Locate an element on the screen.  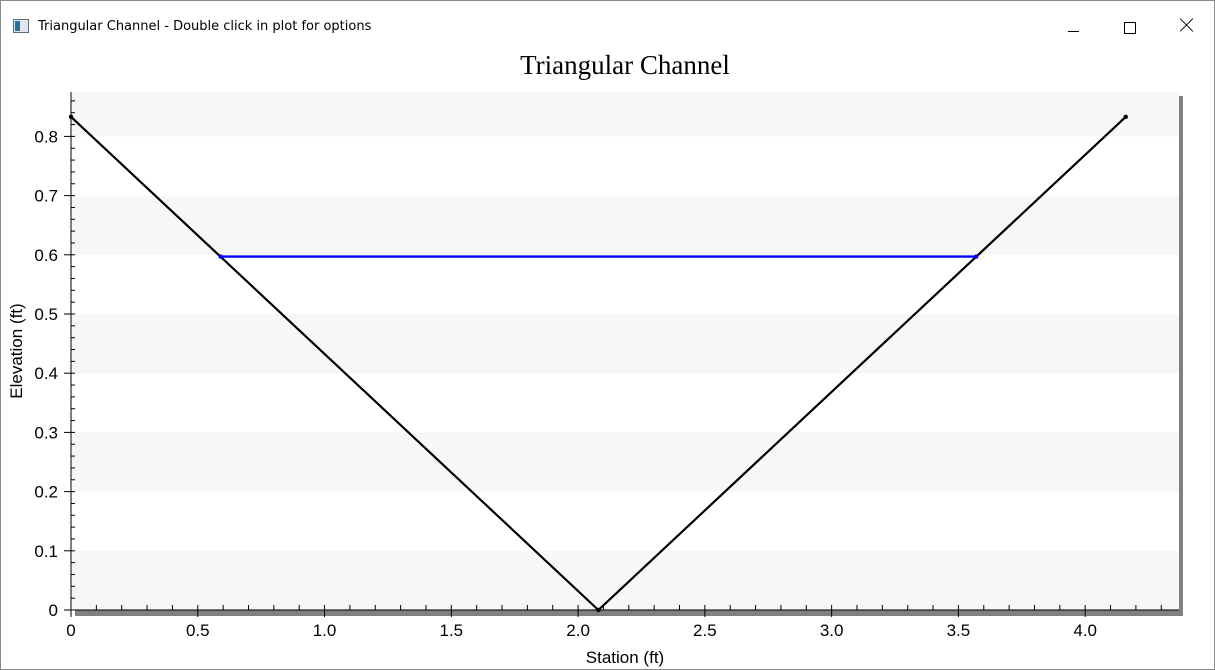
y-tick-label: 0.2 is located at coordinates (46, 492).